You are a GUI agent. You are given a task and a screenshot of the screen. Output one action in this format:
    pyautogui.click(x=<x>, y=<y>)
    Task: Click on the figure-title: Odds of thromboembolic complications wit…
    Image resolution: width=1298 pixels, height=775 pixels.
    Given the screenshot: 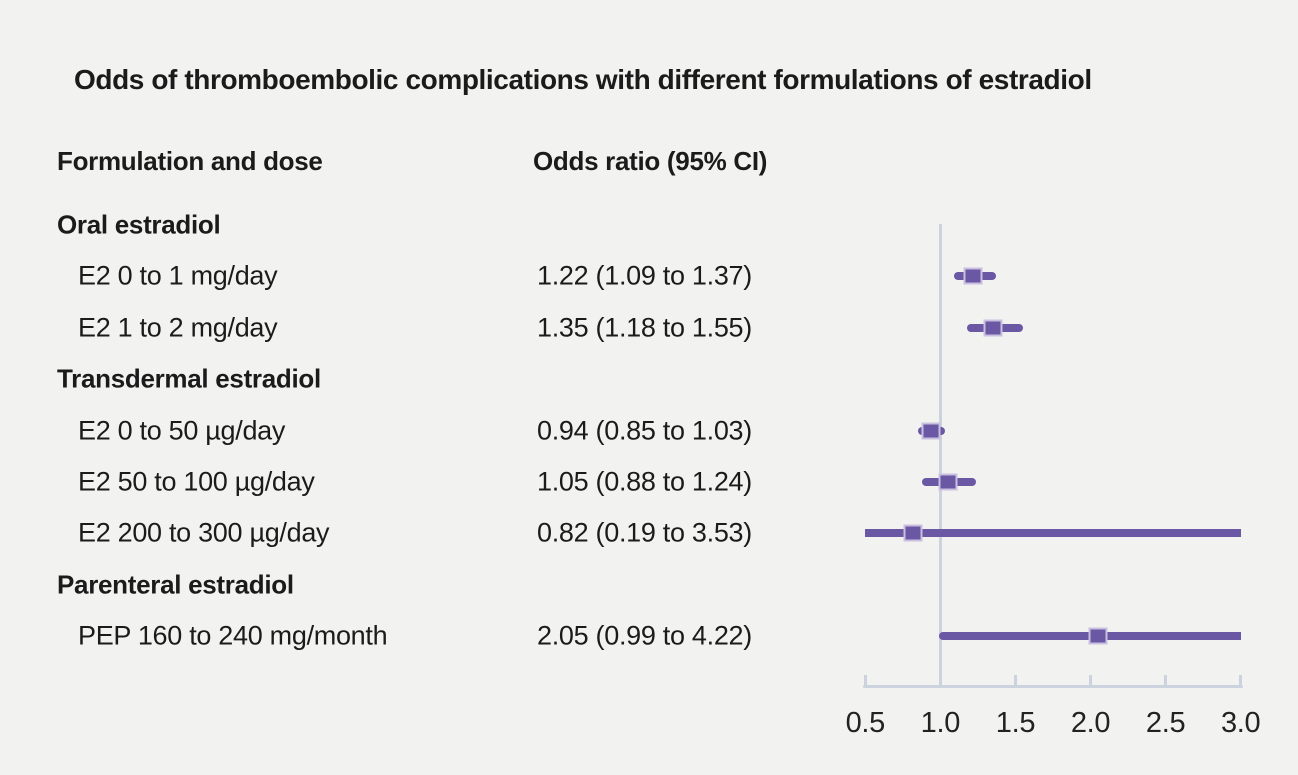 What is the action you would take?
    pyautogui.click(x=583, y=79)
    